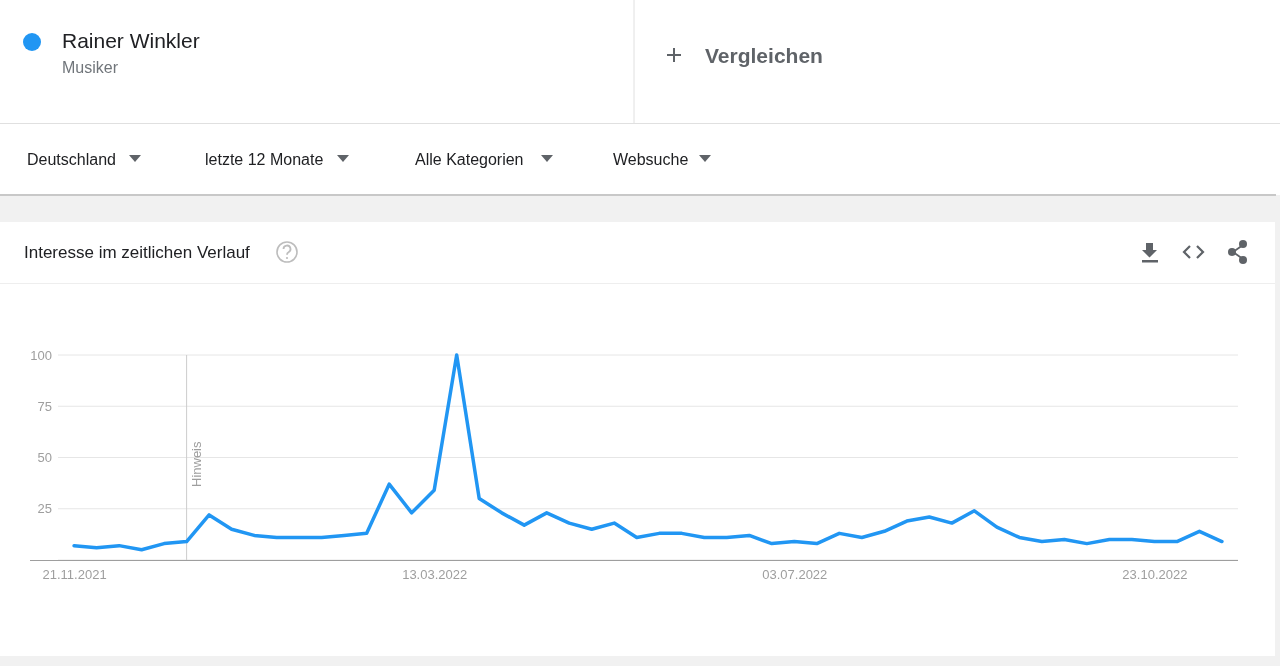  What do you see at coordinates (74, 575) in the screenshot?
I see `x-tick-label: 21.11.2021` at bounding box center [74, 575].